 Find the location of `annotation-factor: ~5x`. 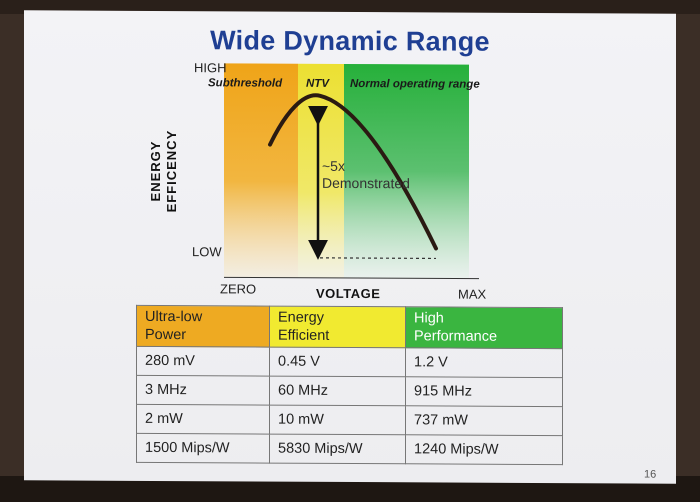

annotation-factor: ~5x is located at coordinates (333, 165).